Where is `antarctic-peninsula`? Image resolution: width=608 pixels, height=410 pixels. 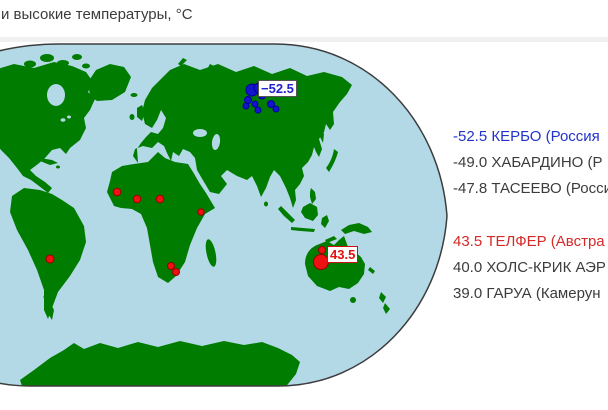 antarctic-peninsula is located at coordinates (50, 311).